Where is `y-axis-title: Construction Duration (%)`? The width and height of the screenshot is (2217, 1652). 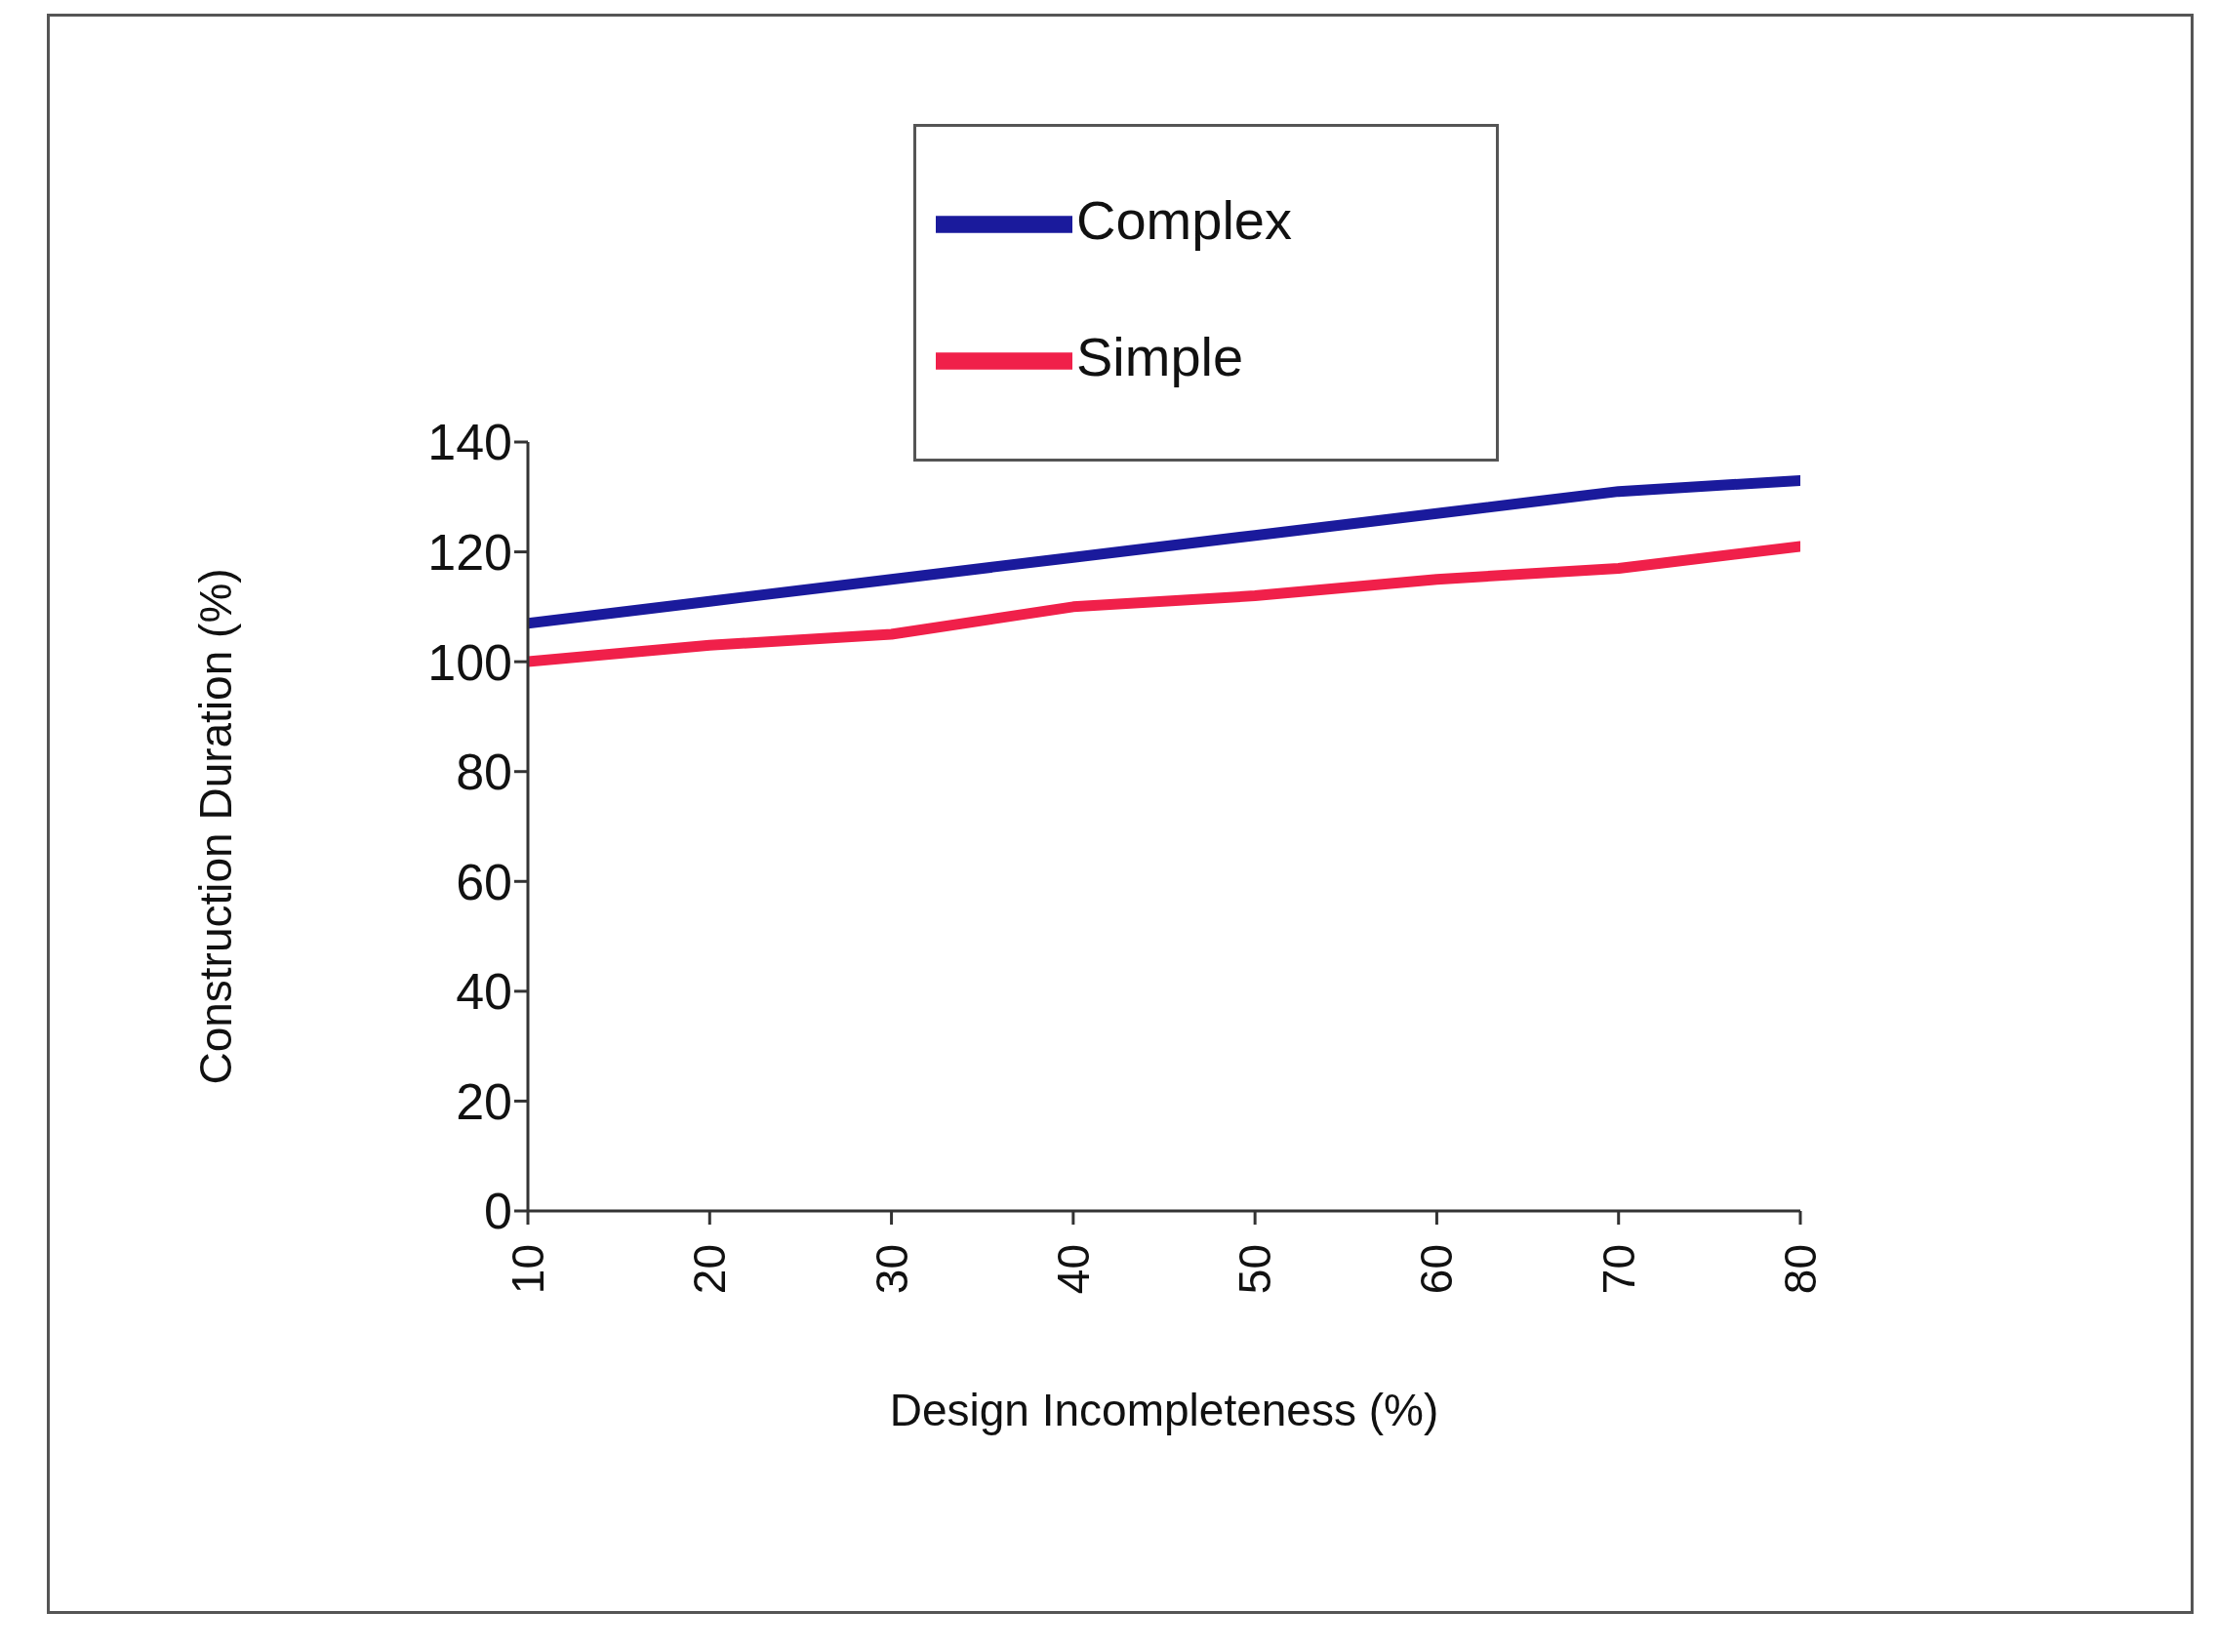 y-axis-title: Construction Duration (%) is located at coordinates (216, 827).